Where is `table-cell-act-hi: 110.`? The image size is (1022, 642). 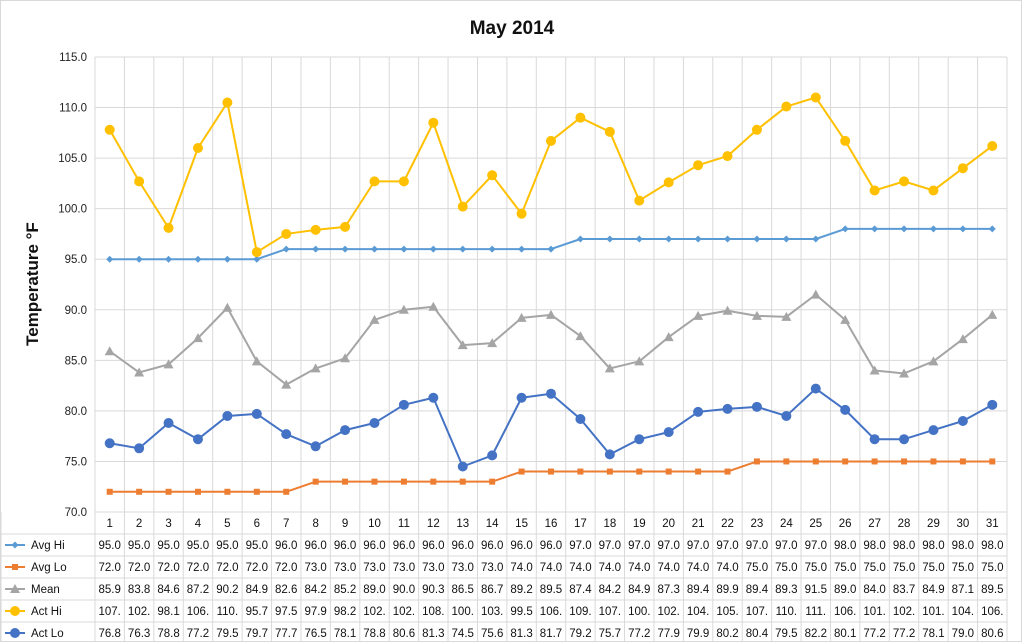 table-cell-act-hi: 110. is located at coordinates (787, 612).